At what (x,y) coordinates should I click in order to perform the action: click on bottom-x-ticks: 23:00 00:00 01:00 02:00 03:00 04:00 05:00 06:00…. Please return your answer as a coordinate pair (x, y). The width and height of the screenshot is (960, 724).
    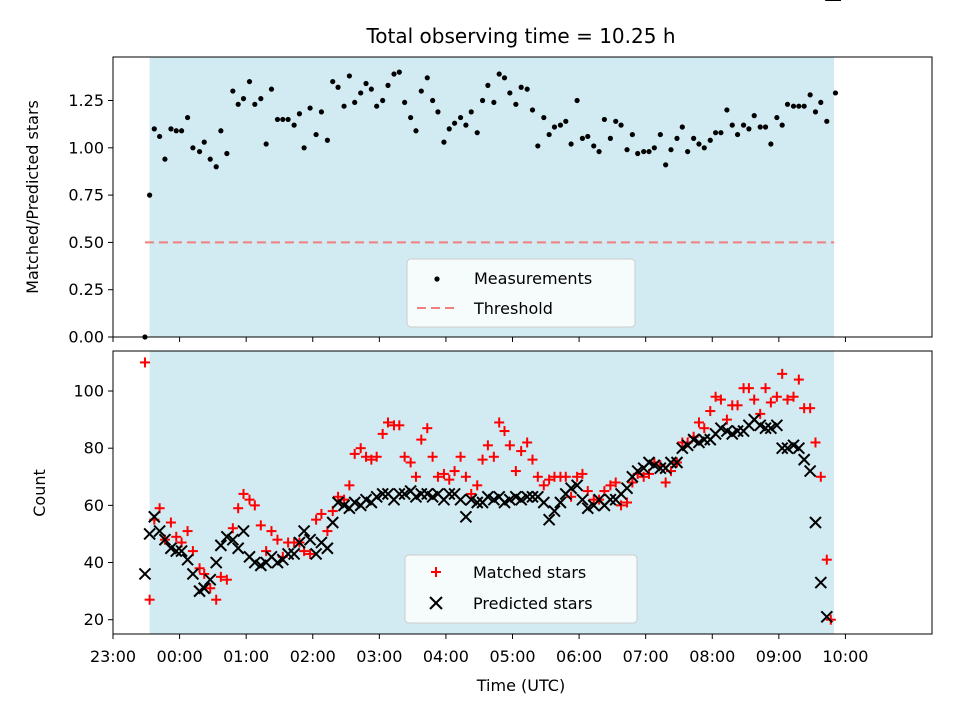
    Looking at the image, I should click on (479, 650).